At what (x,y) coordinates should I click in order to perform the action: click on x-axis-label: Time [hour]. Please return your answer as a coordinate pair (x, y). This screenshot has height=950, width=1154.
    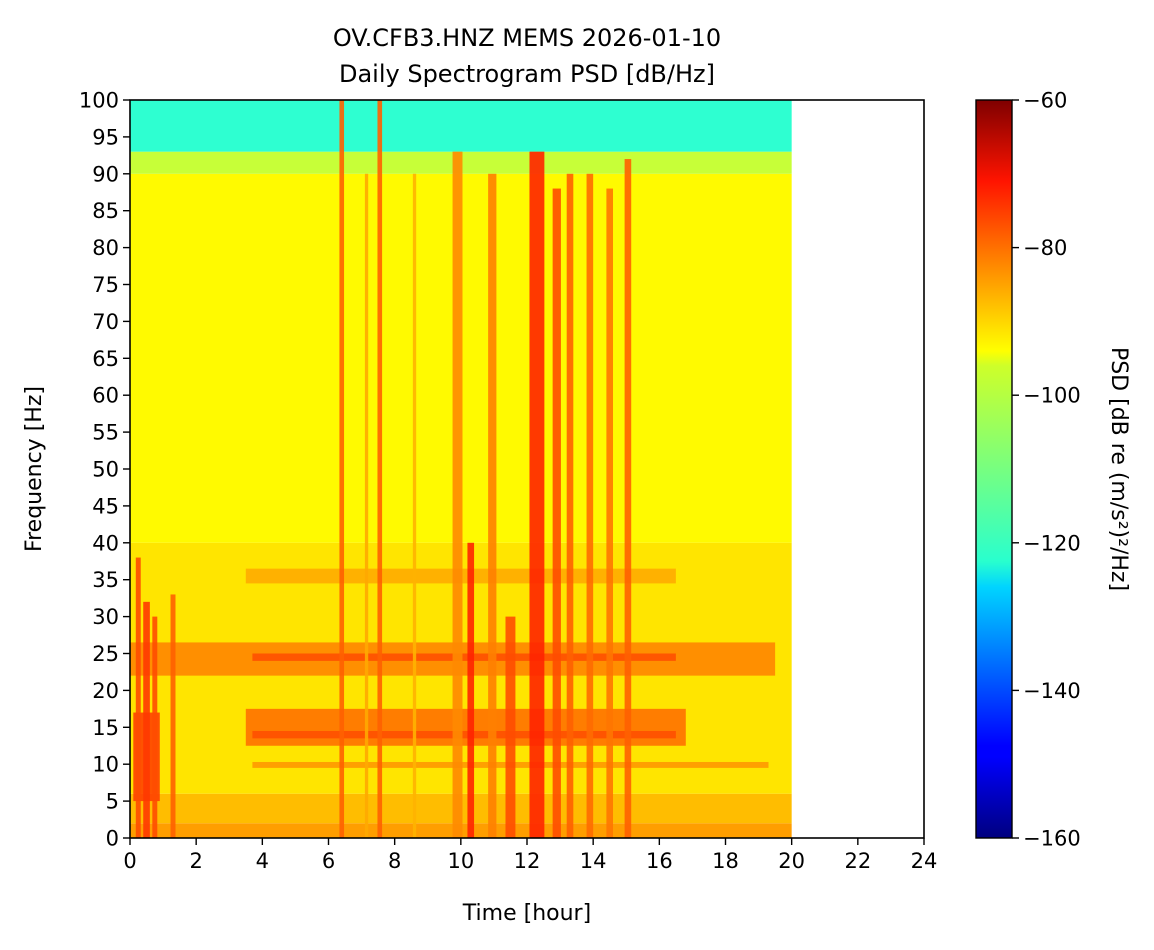
    Looking at the image, I should click on (526, 913).